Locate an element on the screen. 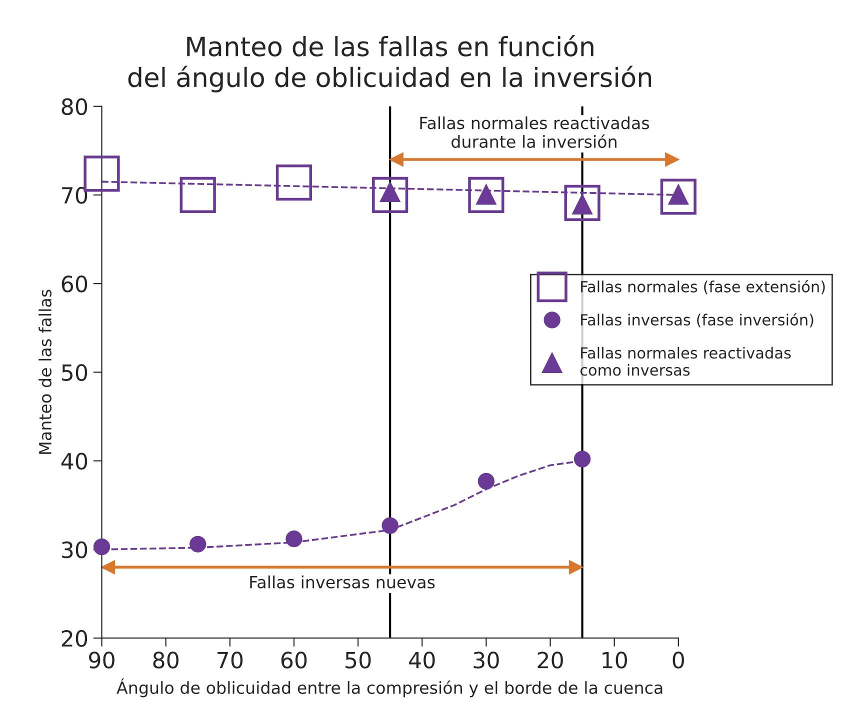  x-tick-label: 80 is located at coordinates (165, 660).